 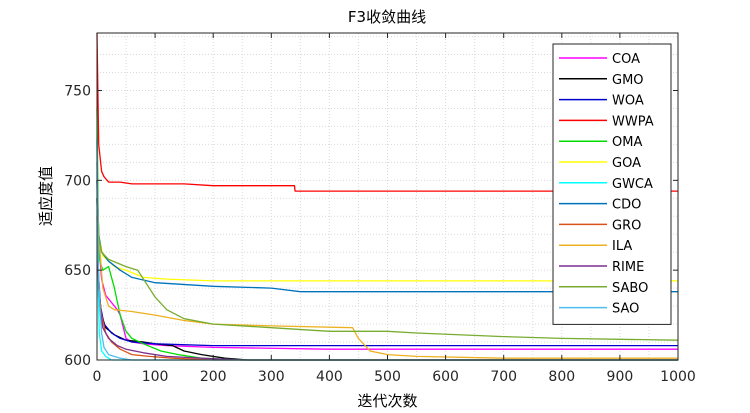 I want to click on x-axis-label: 迭代次数, so click(x=387, y=401).